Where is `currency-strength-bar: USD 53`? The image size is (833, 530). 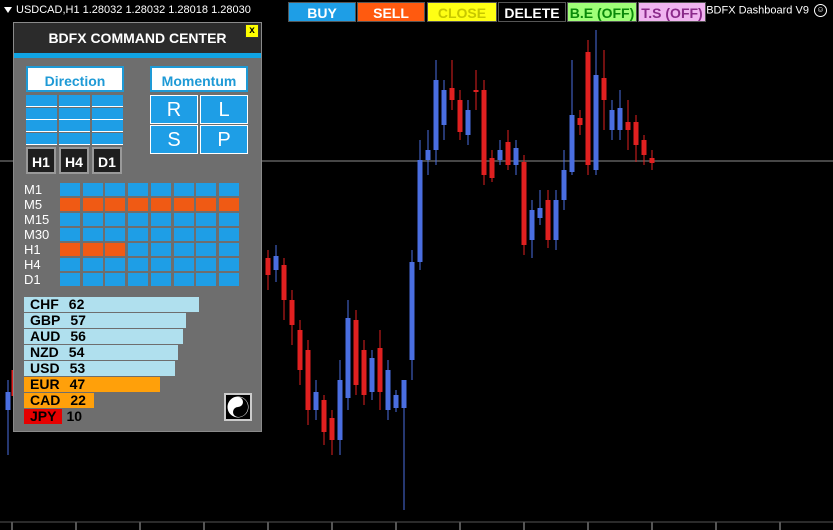
currency-strength-bar: USD 53 is located at coordinates (100, 368).